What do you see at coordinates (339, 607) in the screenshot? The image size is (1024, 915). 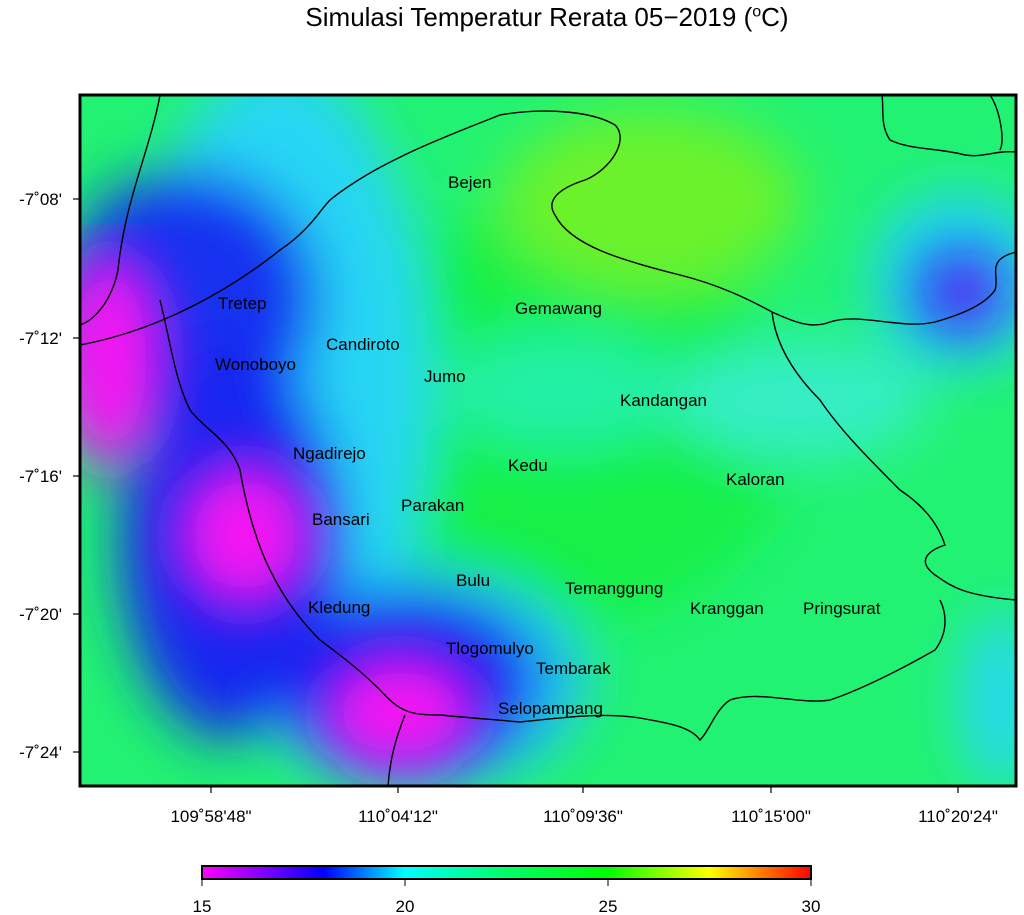 I see `place-label-kledung: Kledung` at bounding box center [339, 607].